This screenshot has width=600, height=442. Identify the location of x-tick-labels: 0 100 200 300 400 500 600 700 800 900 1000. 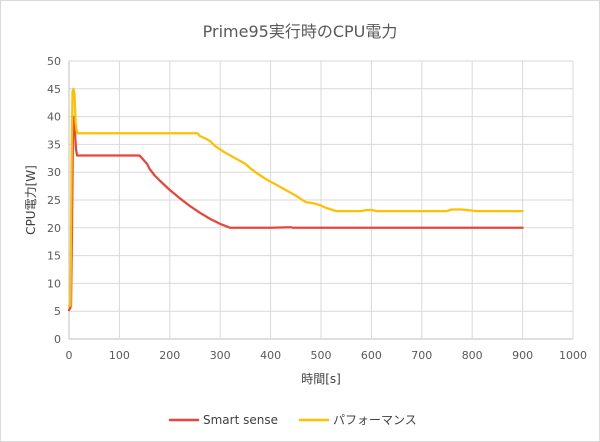
(327, 355).